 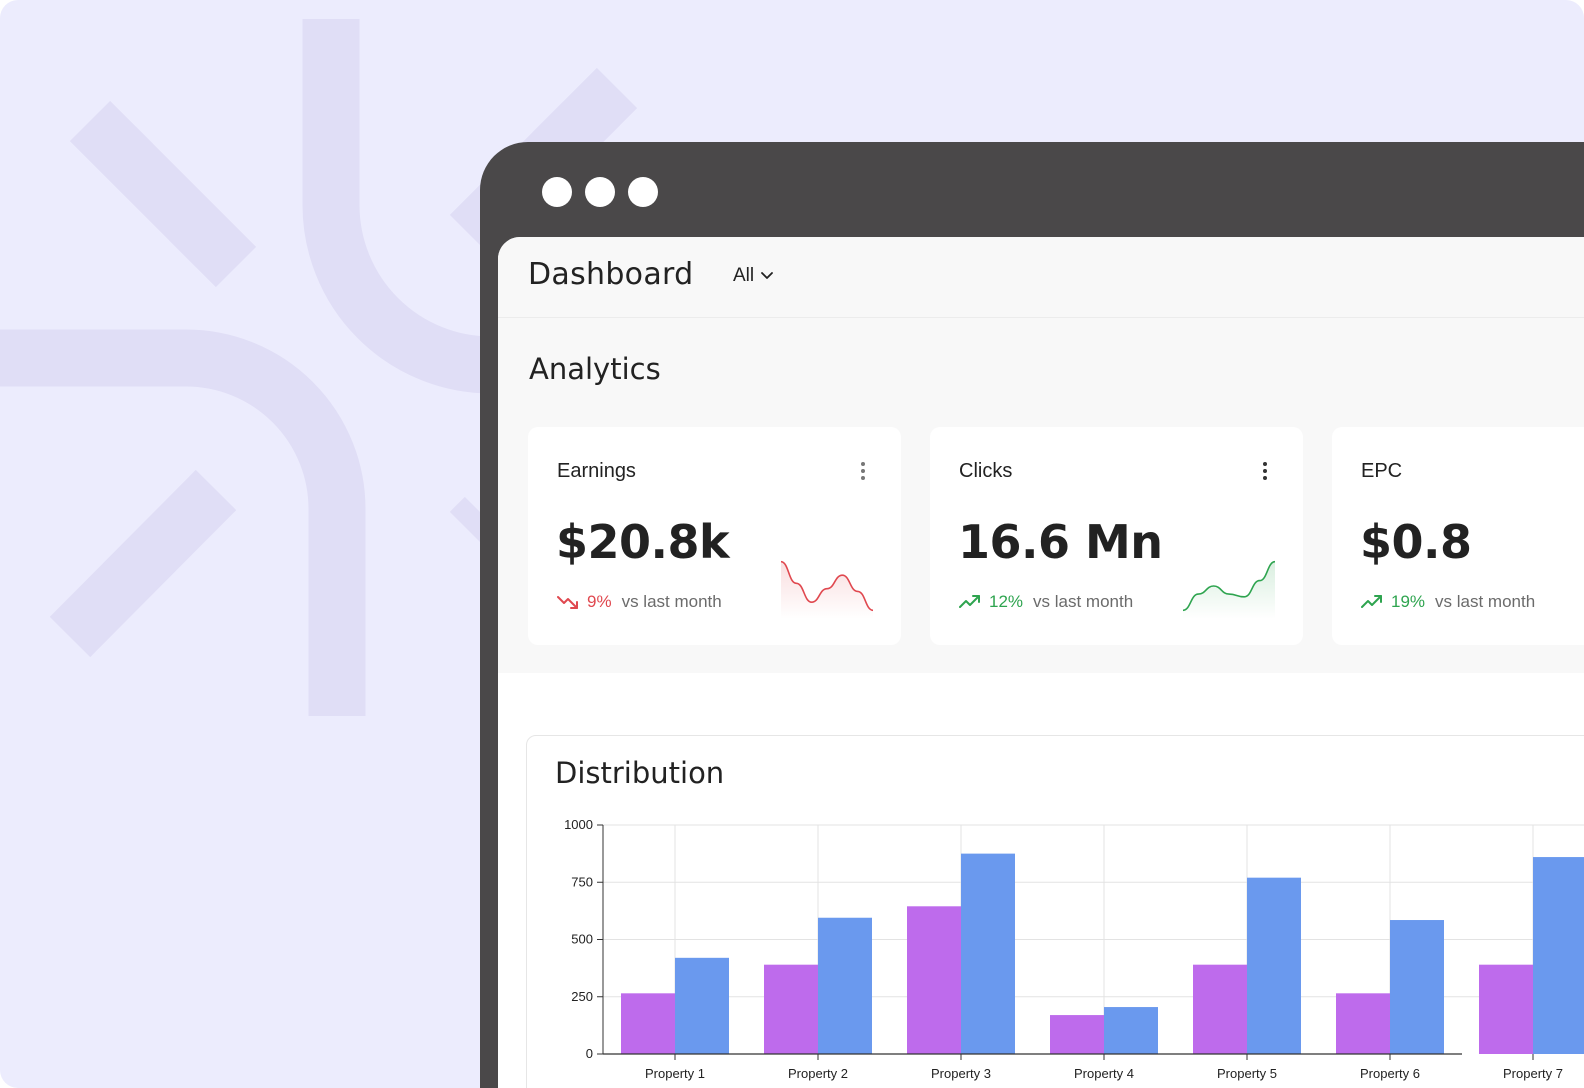 I want to click on trend-indicator: 19% vs last month, so click(x=1448, y=602).